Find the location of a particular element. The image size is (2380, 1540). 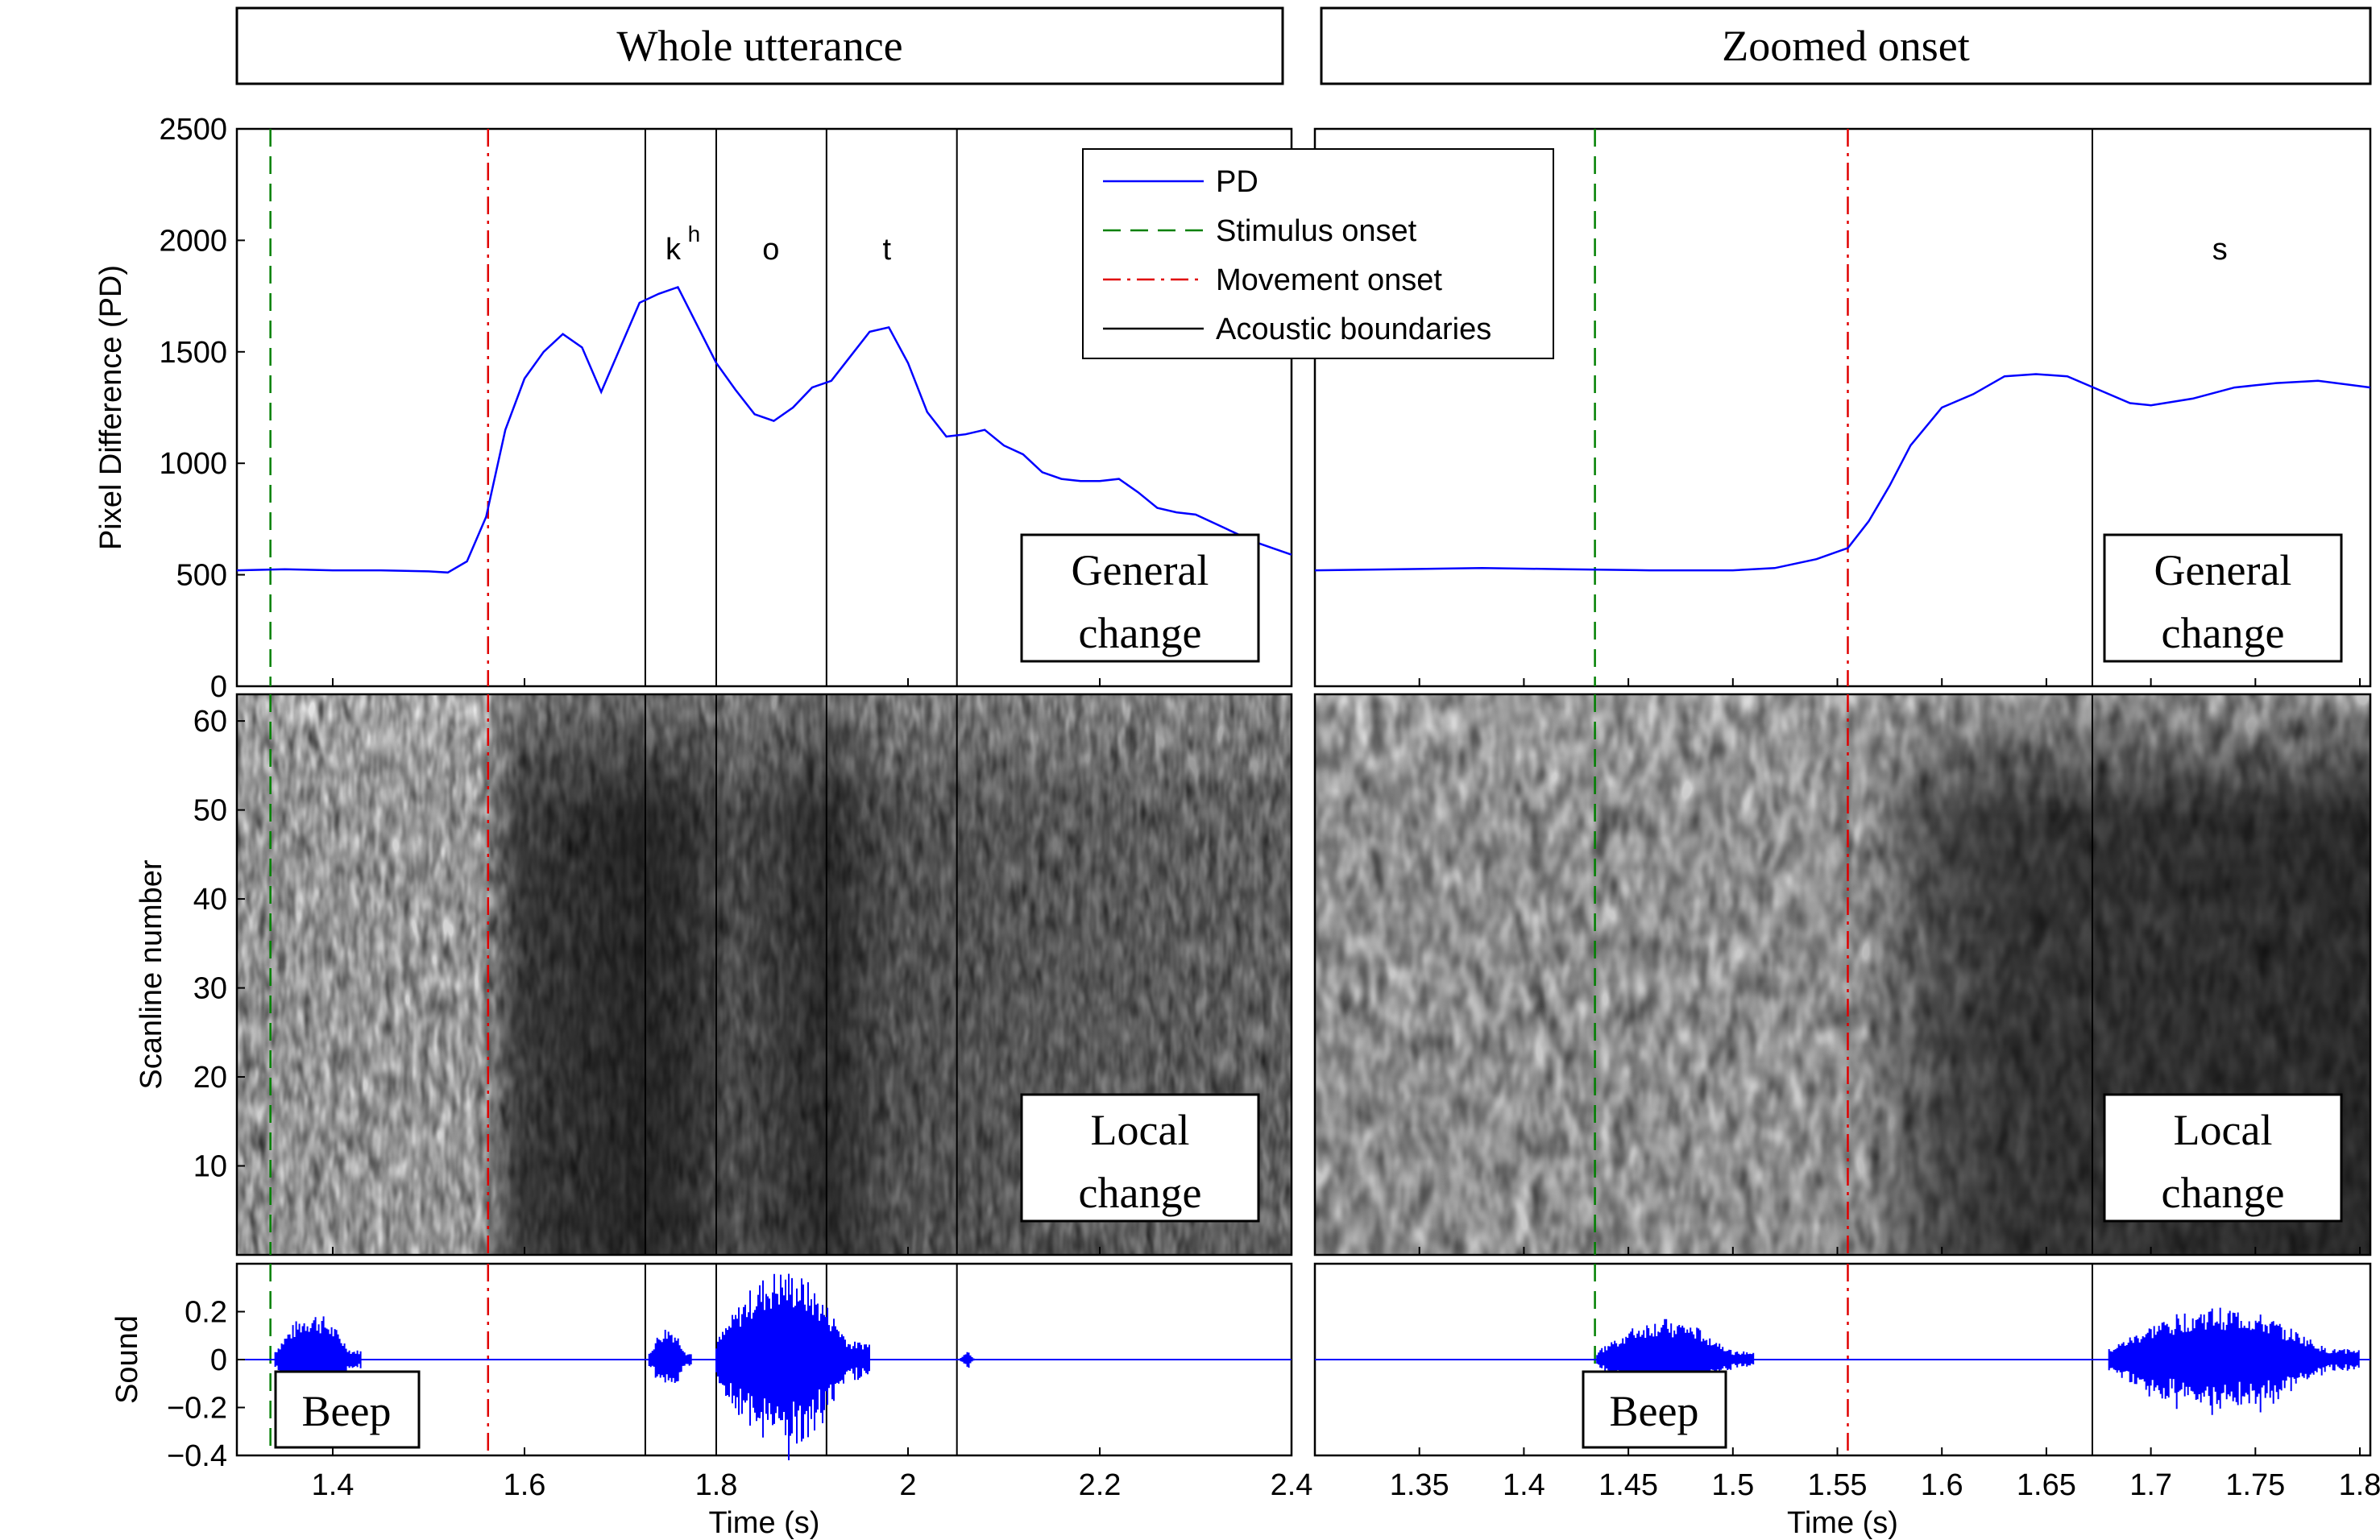

segment-label: k is located at coordinates (673, 250).